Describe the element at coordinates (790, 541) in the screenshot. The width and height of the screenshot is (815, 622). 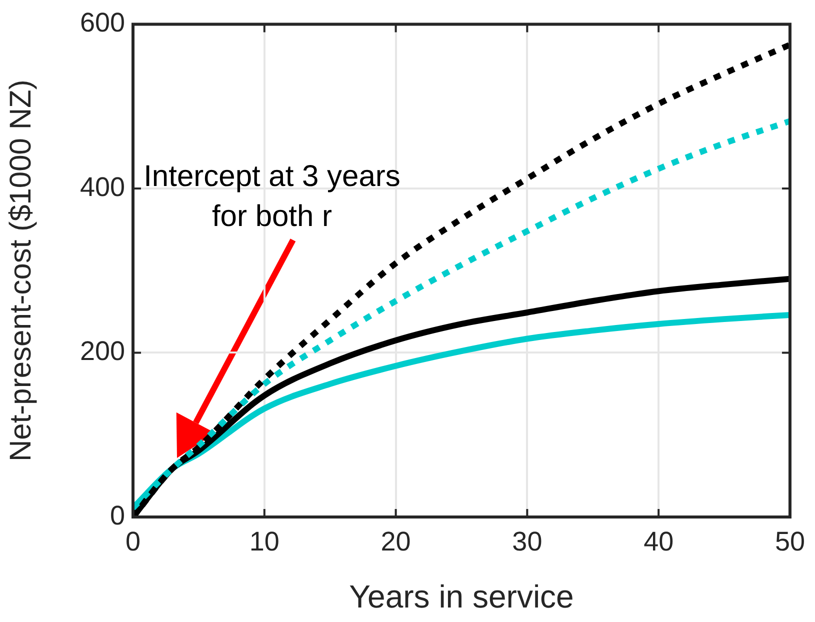
I see `x-tick-label: 50` at that location.